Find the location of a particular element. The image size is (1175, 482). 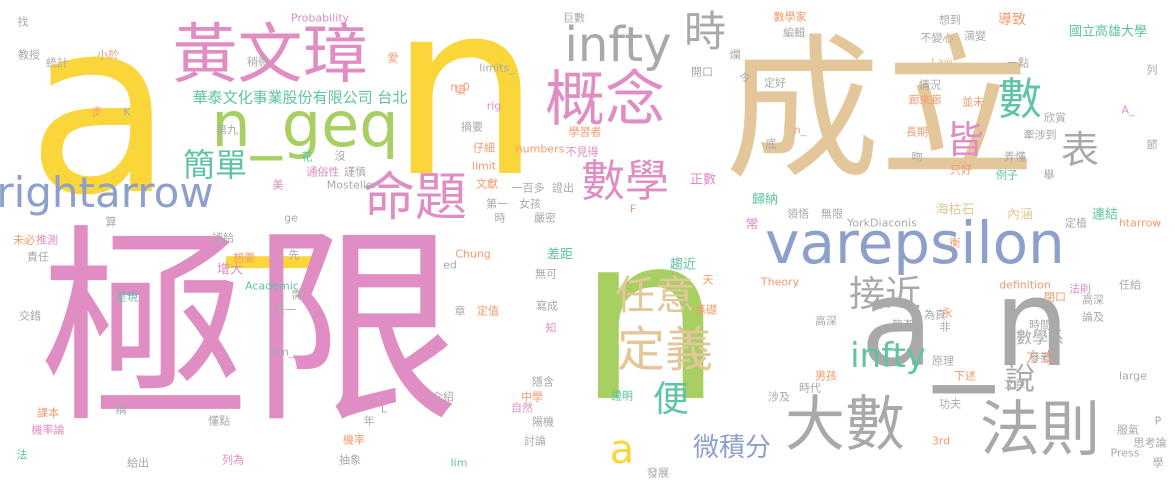

cloud-word: 定植 is located at coordinates (1076, 223).